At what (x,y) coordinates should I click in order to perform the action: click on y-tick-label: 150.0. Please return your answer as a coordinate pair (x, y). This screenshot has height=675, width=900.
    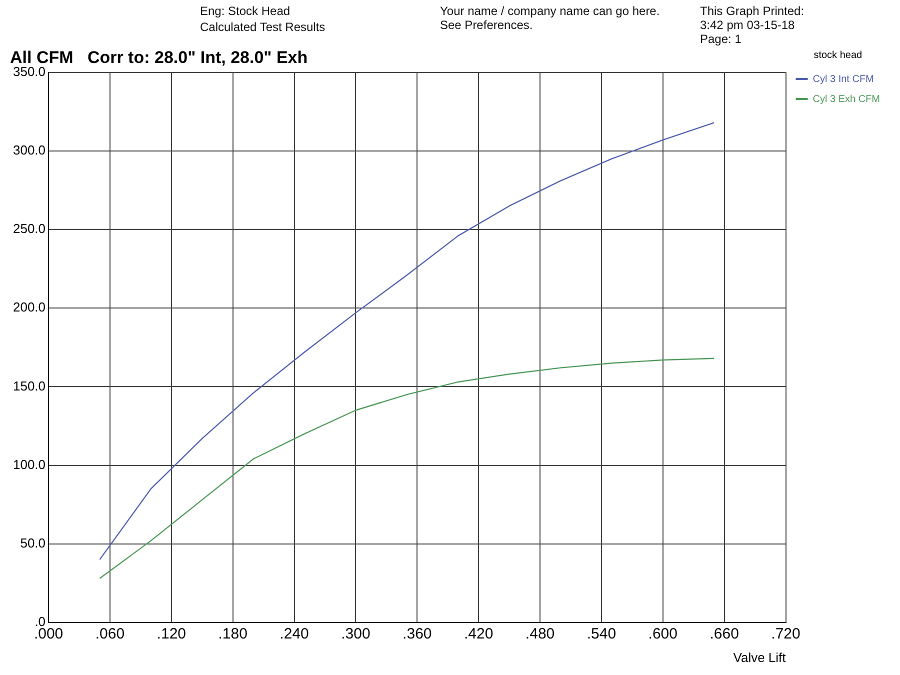
    Looking at the image, I should click on (29, 386).